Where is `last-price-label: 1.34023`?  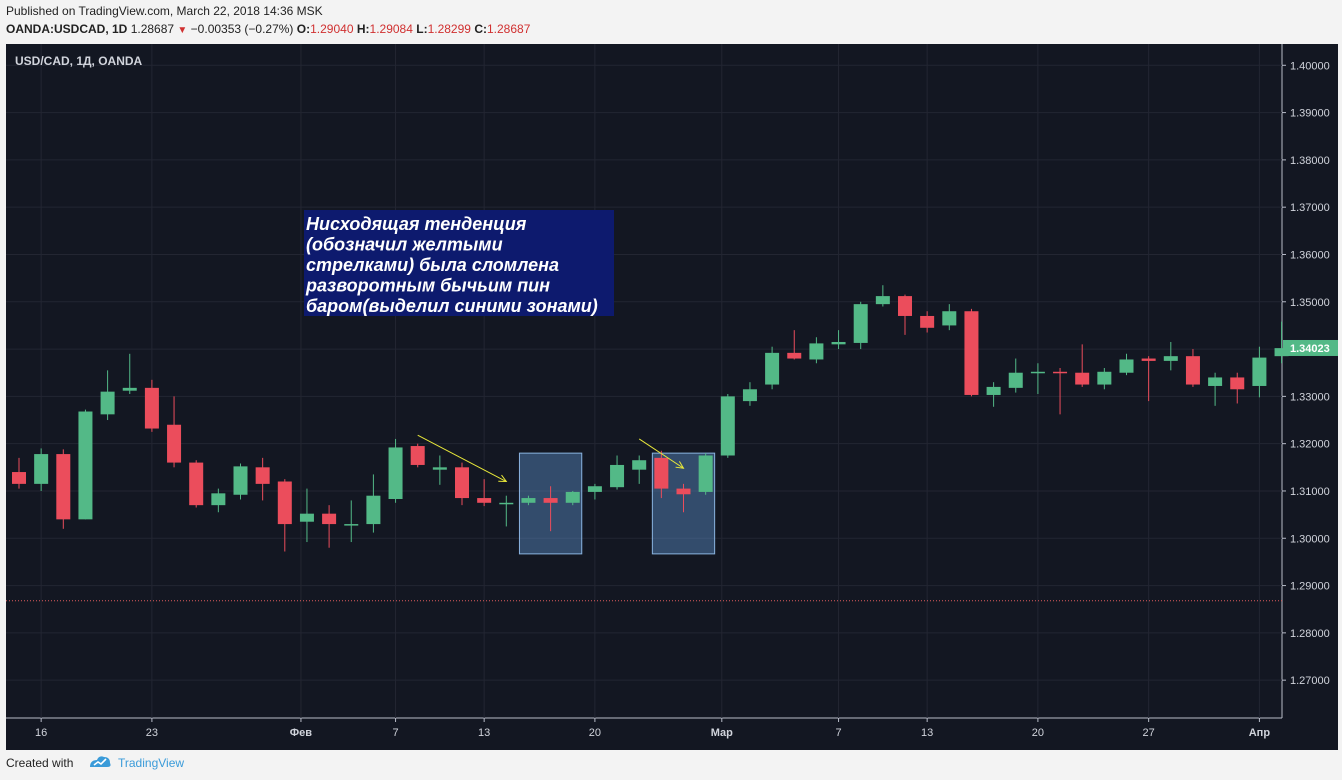 last-price-label: 1.34023 is located at coordinates (1310, 349).